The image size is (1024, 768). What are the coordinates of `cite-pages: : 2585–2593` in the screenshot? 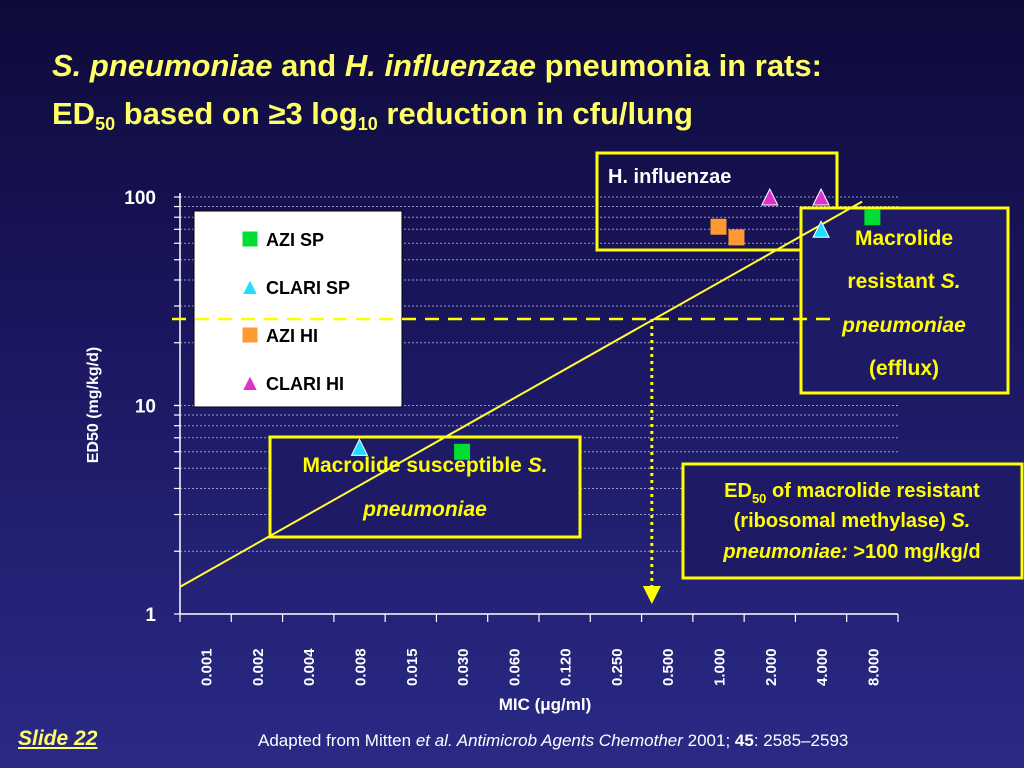 It's located at (801, 740).